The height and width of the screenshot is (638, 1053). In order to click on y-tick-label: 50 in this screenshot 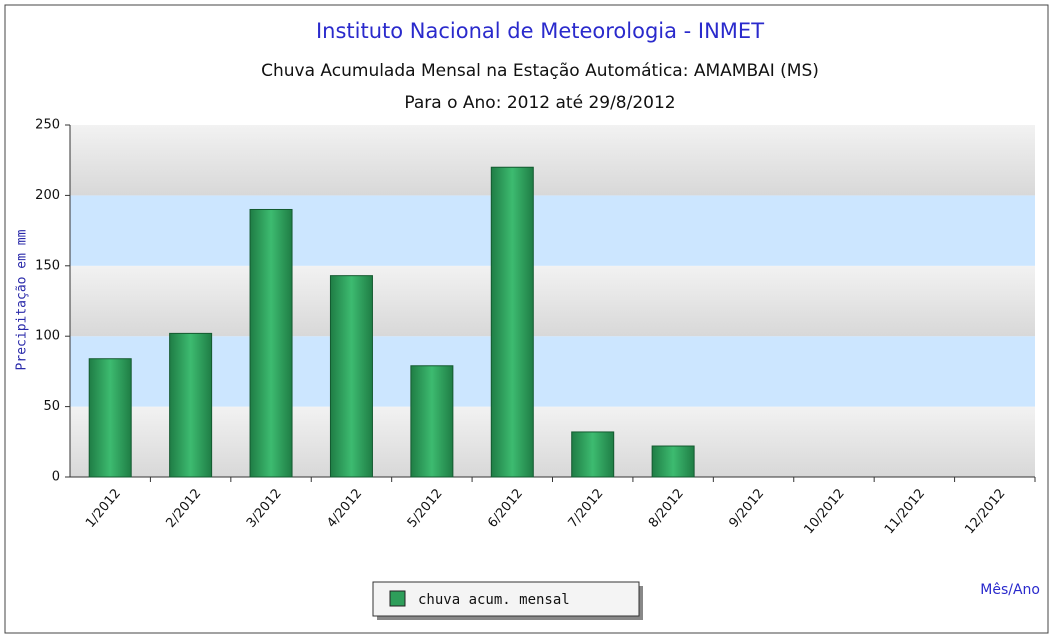, I will do `click(51, 406)`.